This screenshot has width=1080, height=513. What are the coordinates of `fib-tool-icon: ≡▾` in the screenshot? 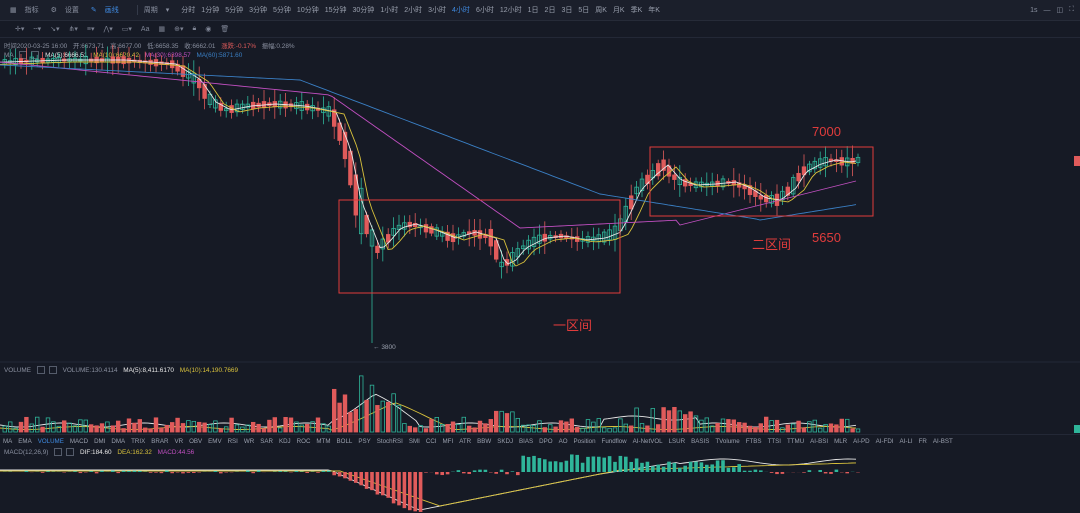 It's located at (90, 29).